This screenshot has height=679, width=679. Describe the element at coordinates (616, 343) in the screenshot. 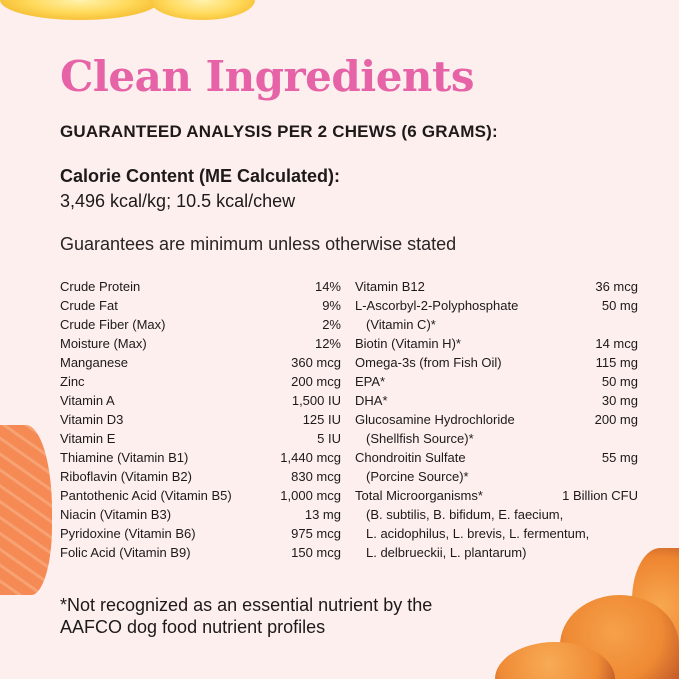

I see `nutrient-value: 14 mcg` at that location.